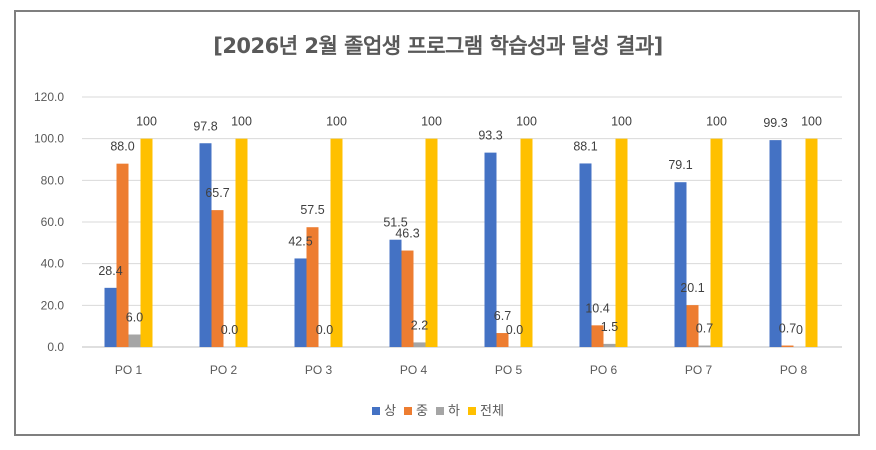  What do you see at coordinates (597, 308) in the screenshot?
I see `data-label: 10.4` at bounding box center [597, 308].